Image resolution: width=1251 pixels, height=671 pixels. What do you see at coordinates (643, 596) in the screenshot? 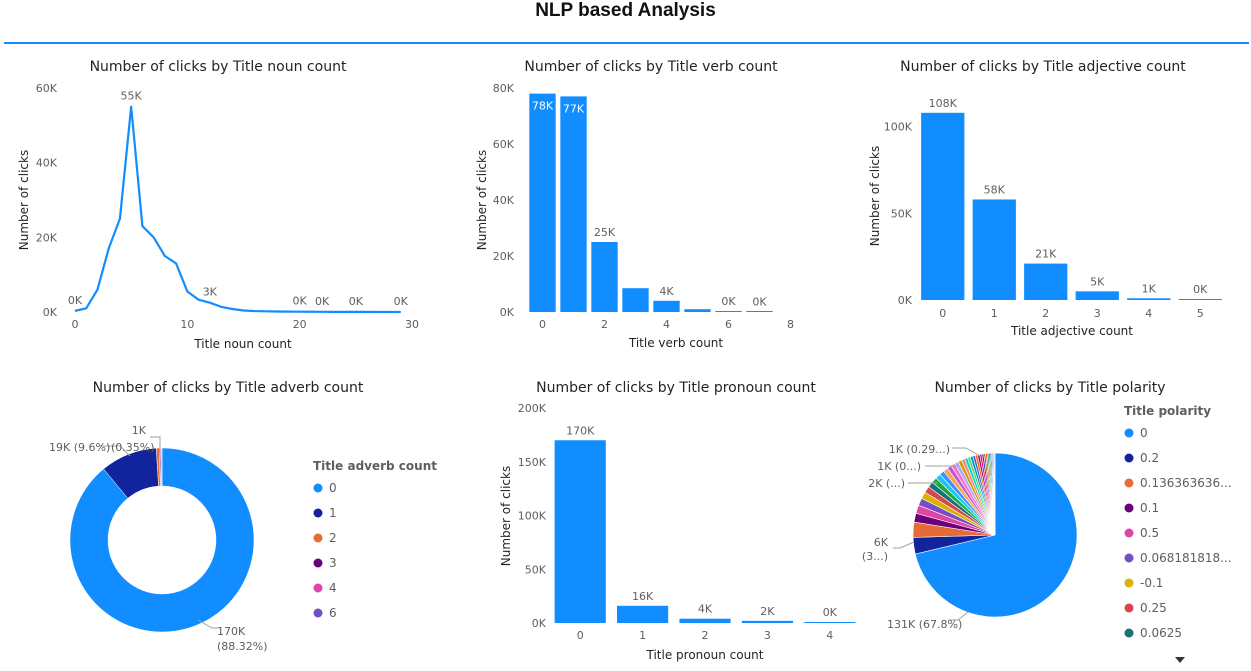
I see `data-label: 16K` at bounding box center [643, 596].